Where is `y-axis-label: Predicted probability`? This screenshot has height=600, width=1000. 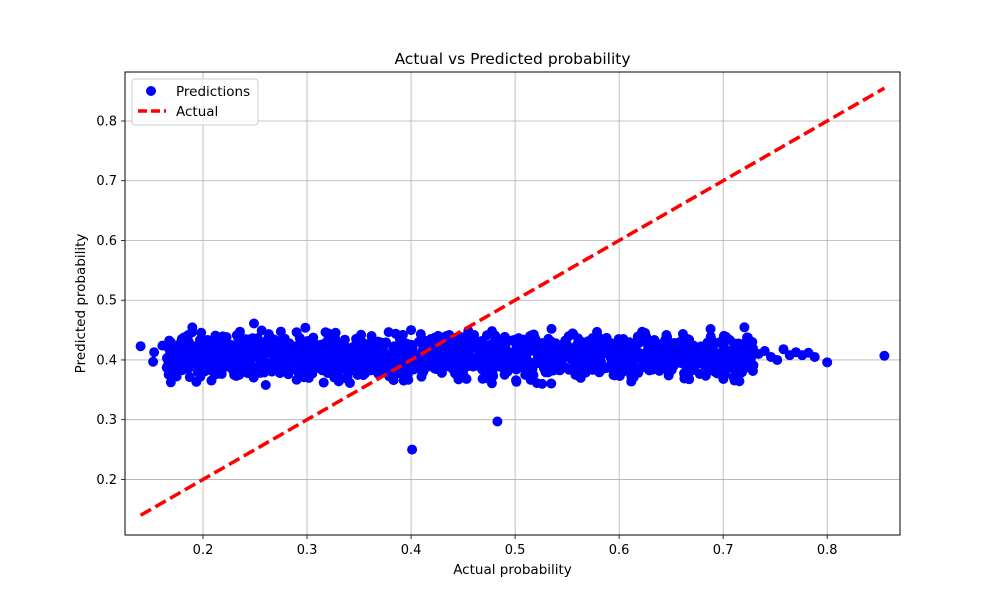 y-axis-label: Predicted probability is located at coordinates (81, 304).